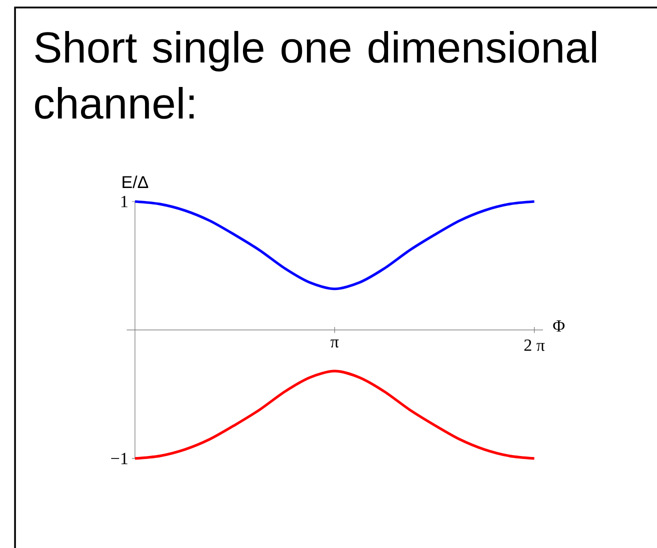  What do you see at coordinates (334, 344) in the screenshot?
I see `x-tick-label: π` at bounding box center [334, 344].